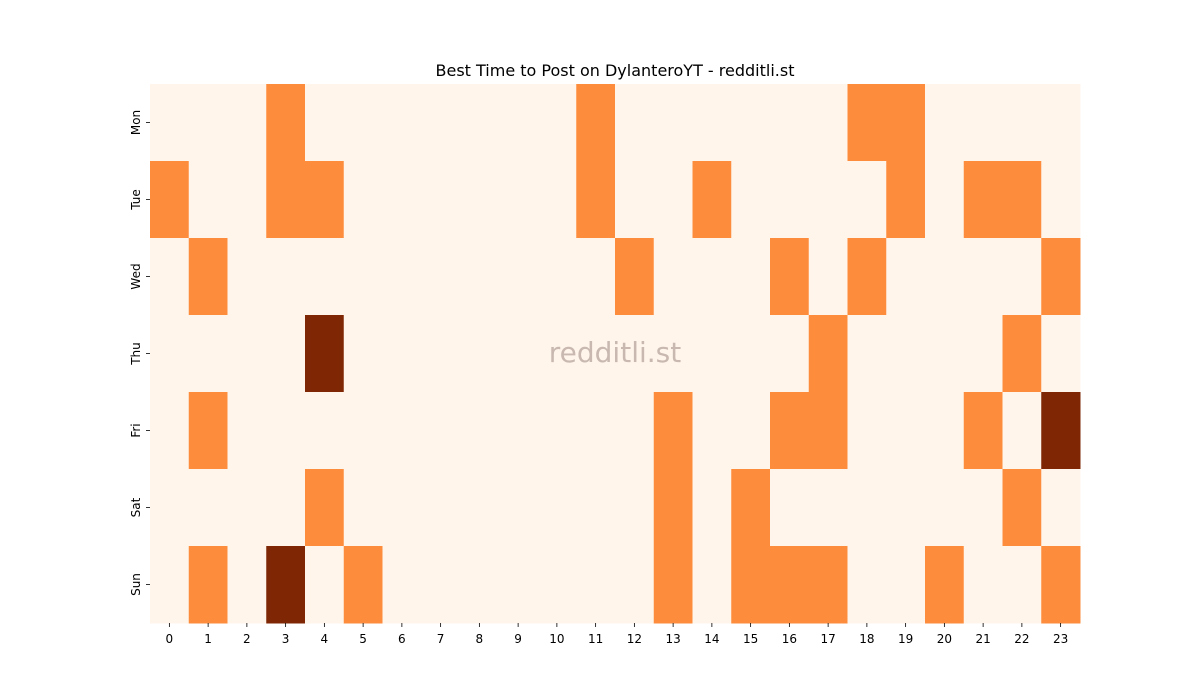 The width and height of the screenshot is (1200, 700). What do you see at coordinates (750, 639) in the screenshot?
I see `x-tick-label: 15` at bounding box center [750, 639].